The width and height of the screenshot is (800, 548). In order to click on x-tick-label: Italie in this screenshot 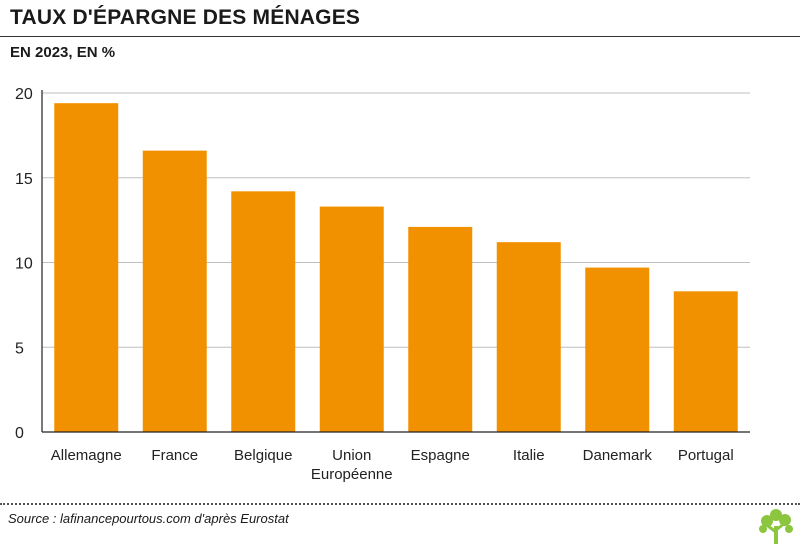, I will do `click(529, 455)`.